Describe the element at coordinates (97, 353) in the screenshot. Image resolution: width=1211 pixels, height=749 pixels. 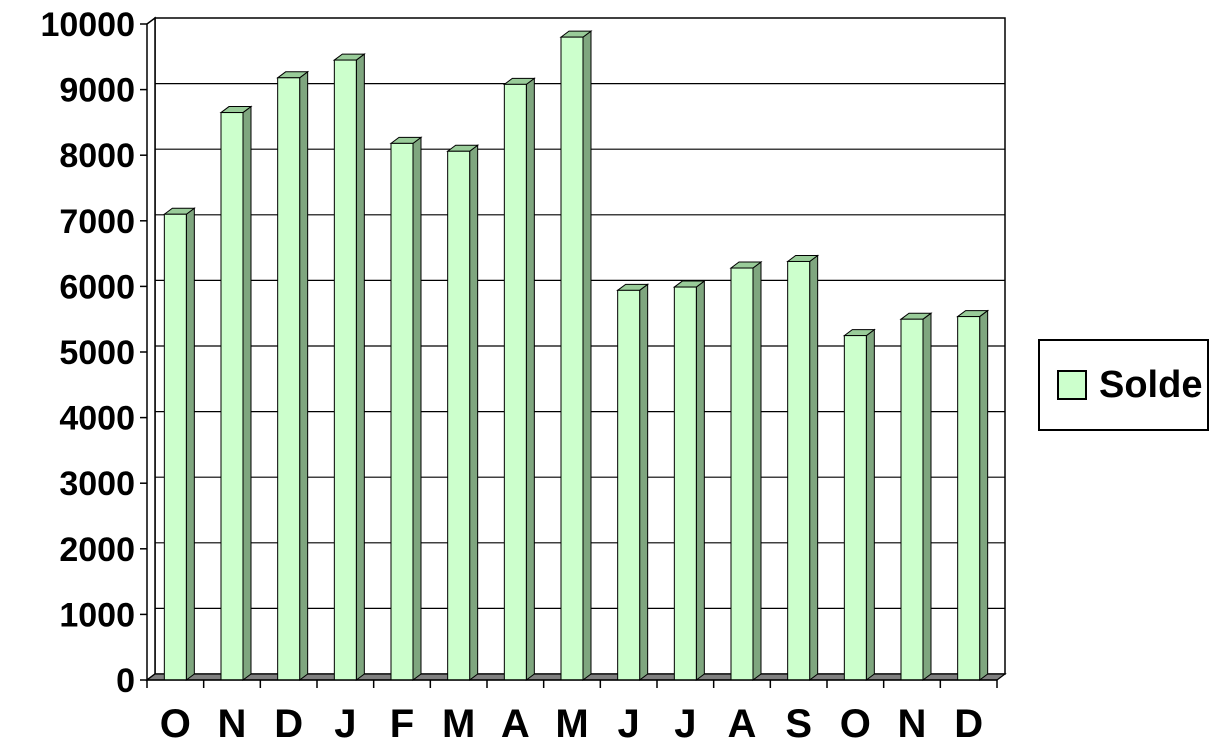
I see `y-tick-label: 5000` at that location.